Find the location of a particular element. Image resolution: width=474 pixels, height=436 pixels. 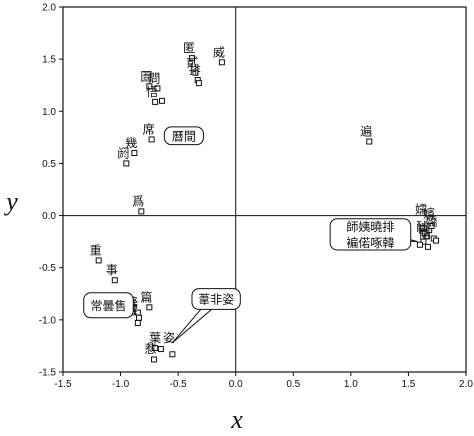

y-tick-label: -0.5 is located at coordinates (48, 268).